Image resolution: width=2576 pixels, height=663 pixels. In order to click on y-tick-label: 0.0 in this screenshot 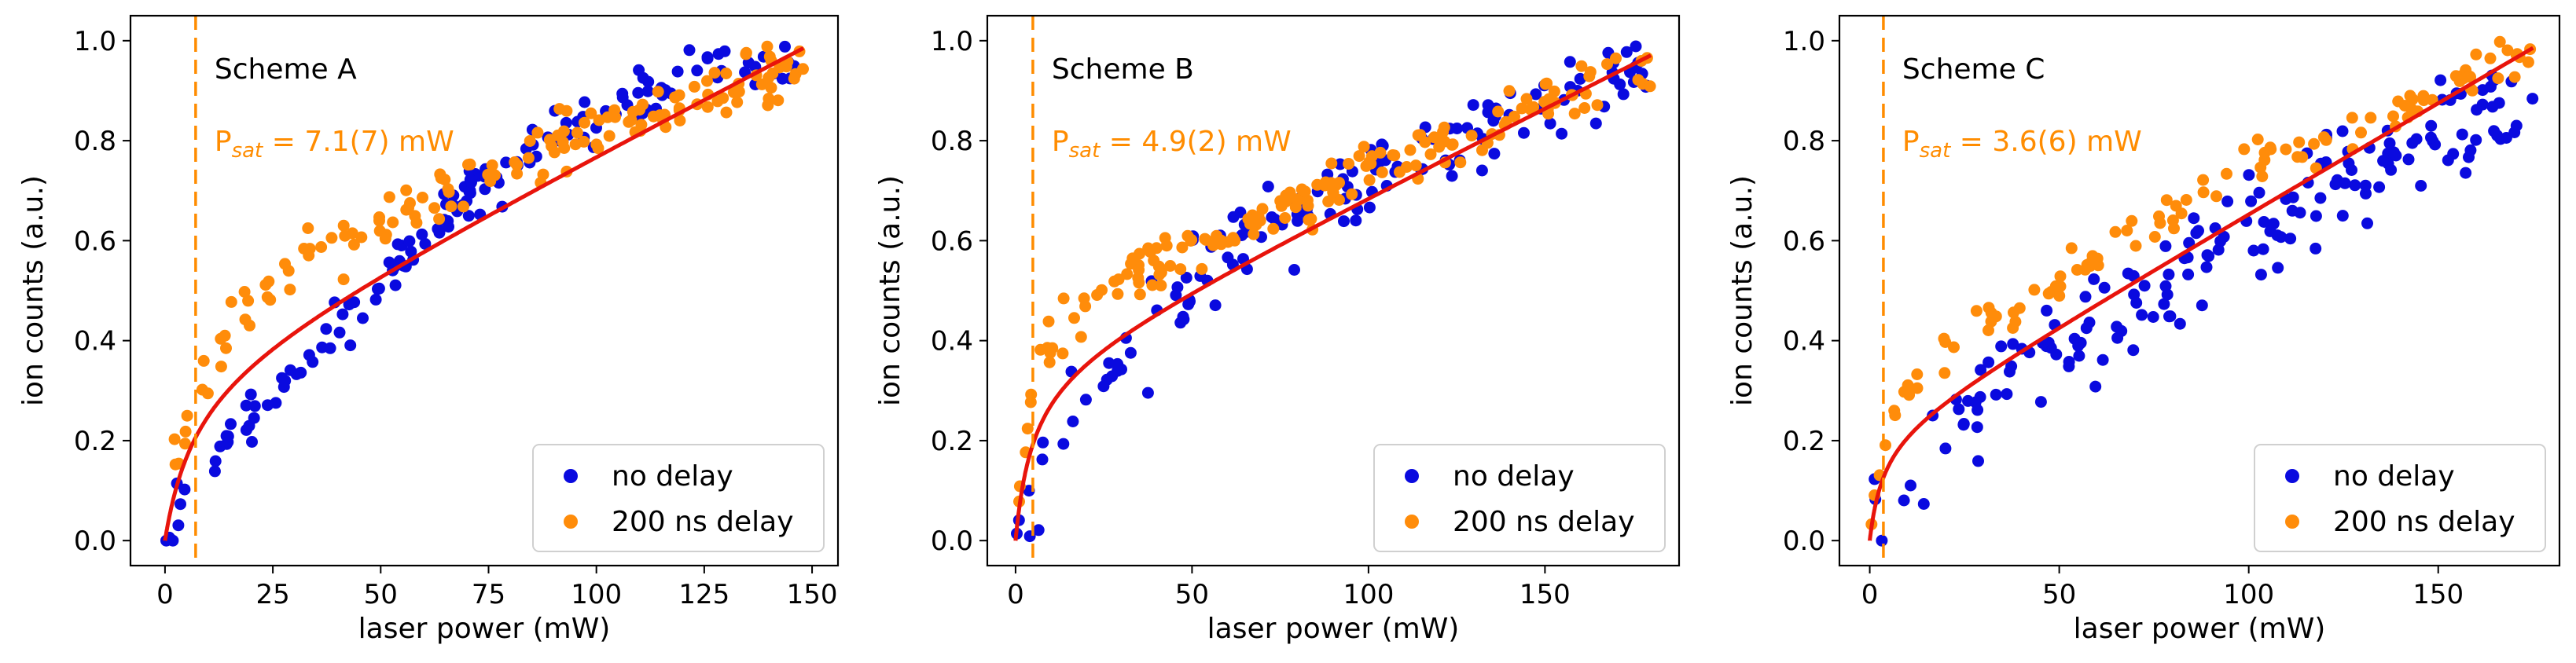, I will do `click(952, 541)`.